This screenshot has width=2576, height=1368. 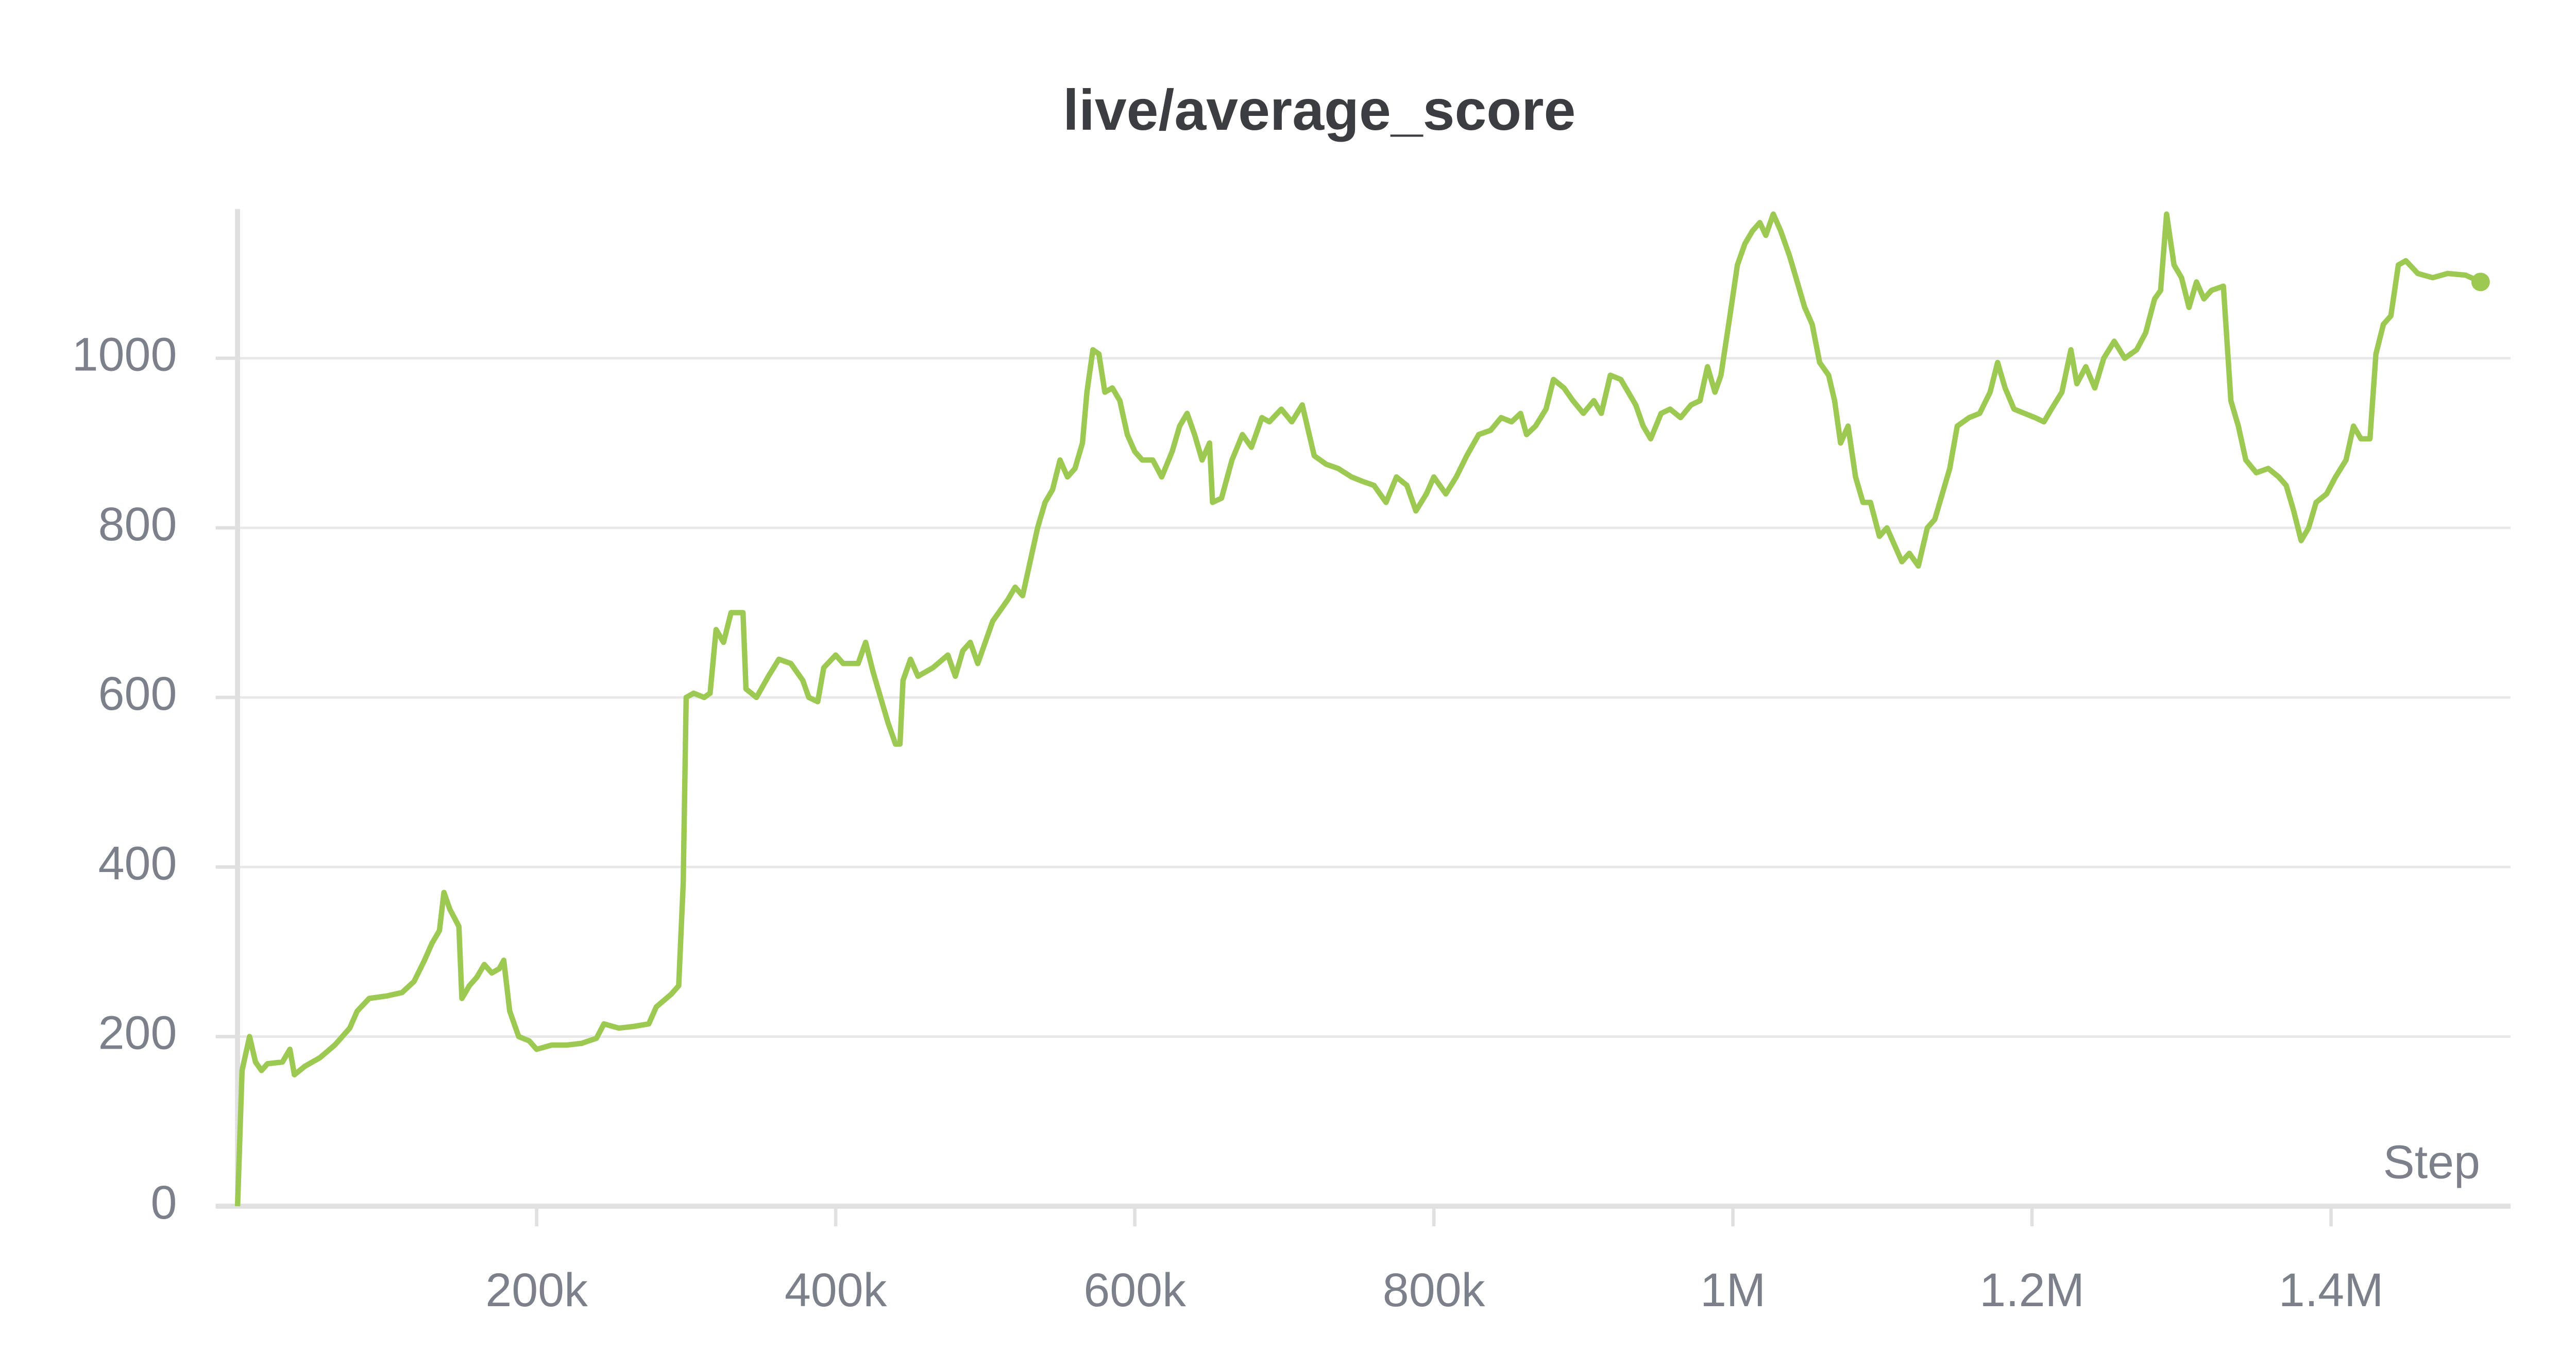 What do you see at coordinates (2432, 1162) in the screenshot?
I see `x-axis-label: Step` at bounding box center [2432, 1162].